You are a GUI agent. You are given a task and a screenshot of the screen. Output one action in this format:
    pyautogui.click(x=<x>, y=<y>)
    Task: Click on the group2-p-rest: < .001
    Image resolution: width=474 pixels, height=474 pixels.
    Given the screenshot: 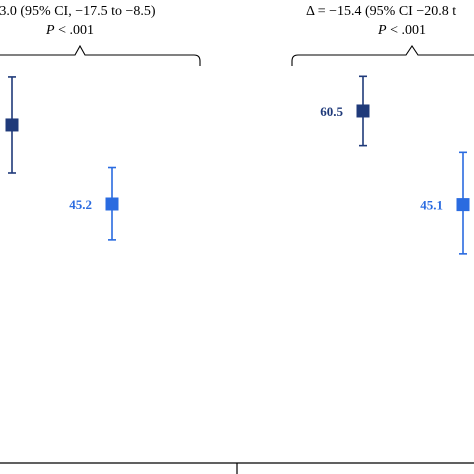 What is the action you would take?
    pyautogui.click(x=406, y=30)
    